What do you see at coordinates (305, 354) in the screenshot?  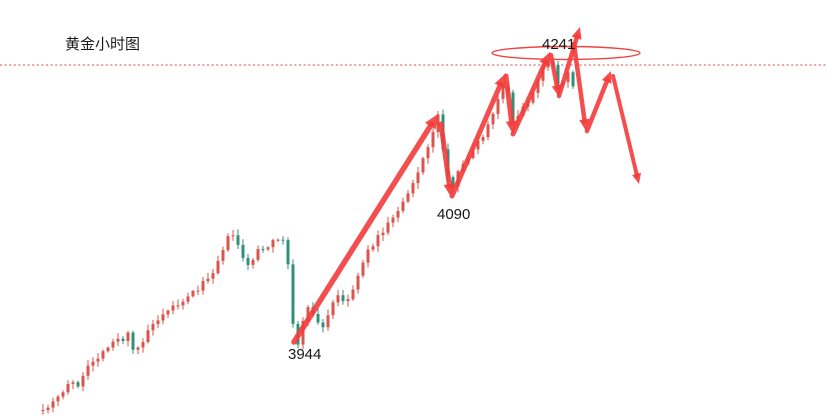 I see `price-label-3944: 3944` at bounding box center [305, 354].